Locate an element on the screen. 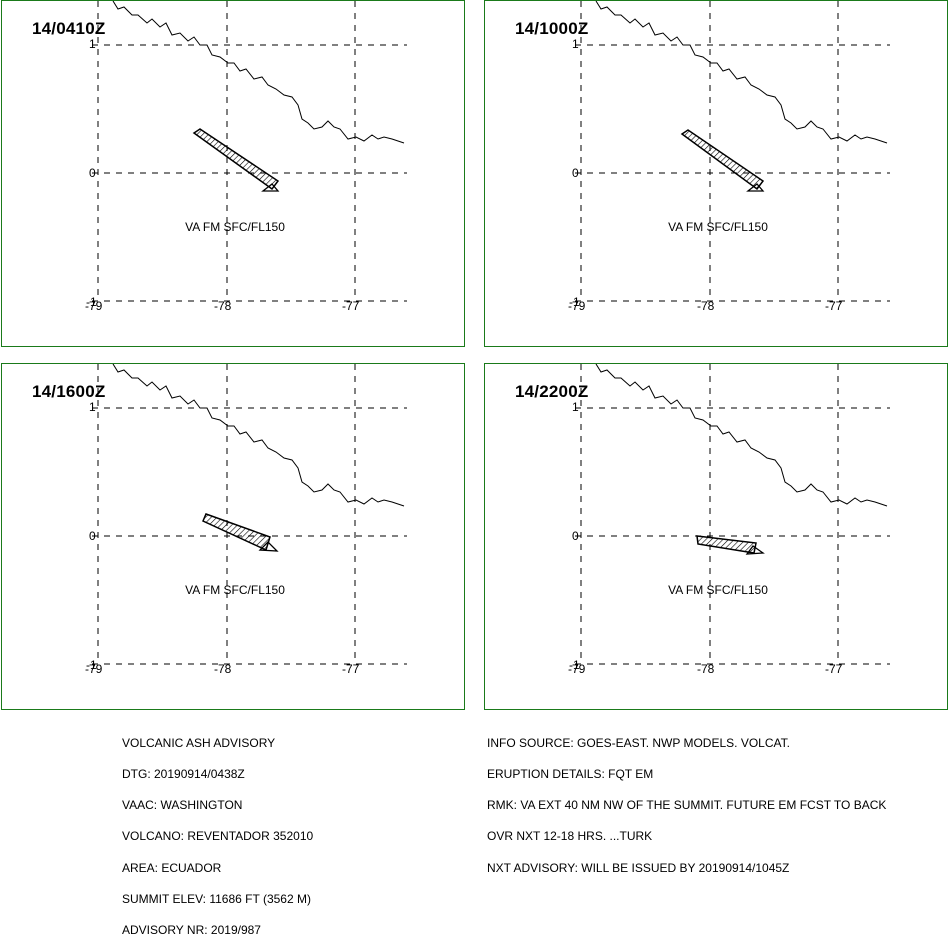  advisory-line: DTG: 20190914/0438Z is located at coordinates (183, 774).